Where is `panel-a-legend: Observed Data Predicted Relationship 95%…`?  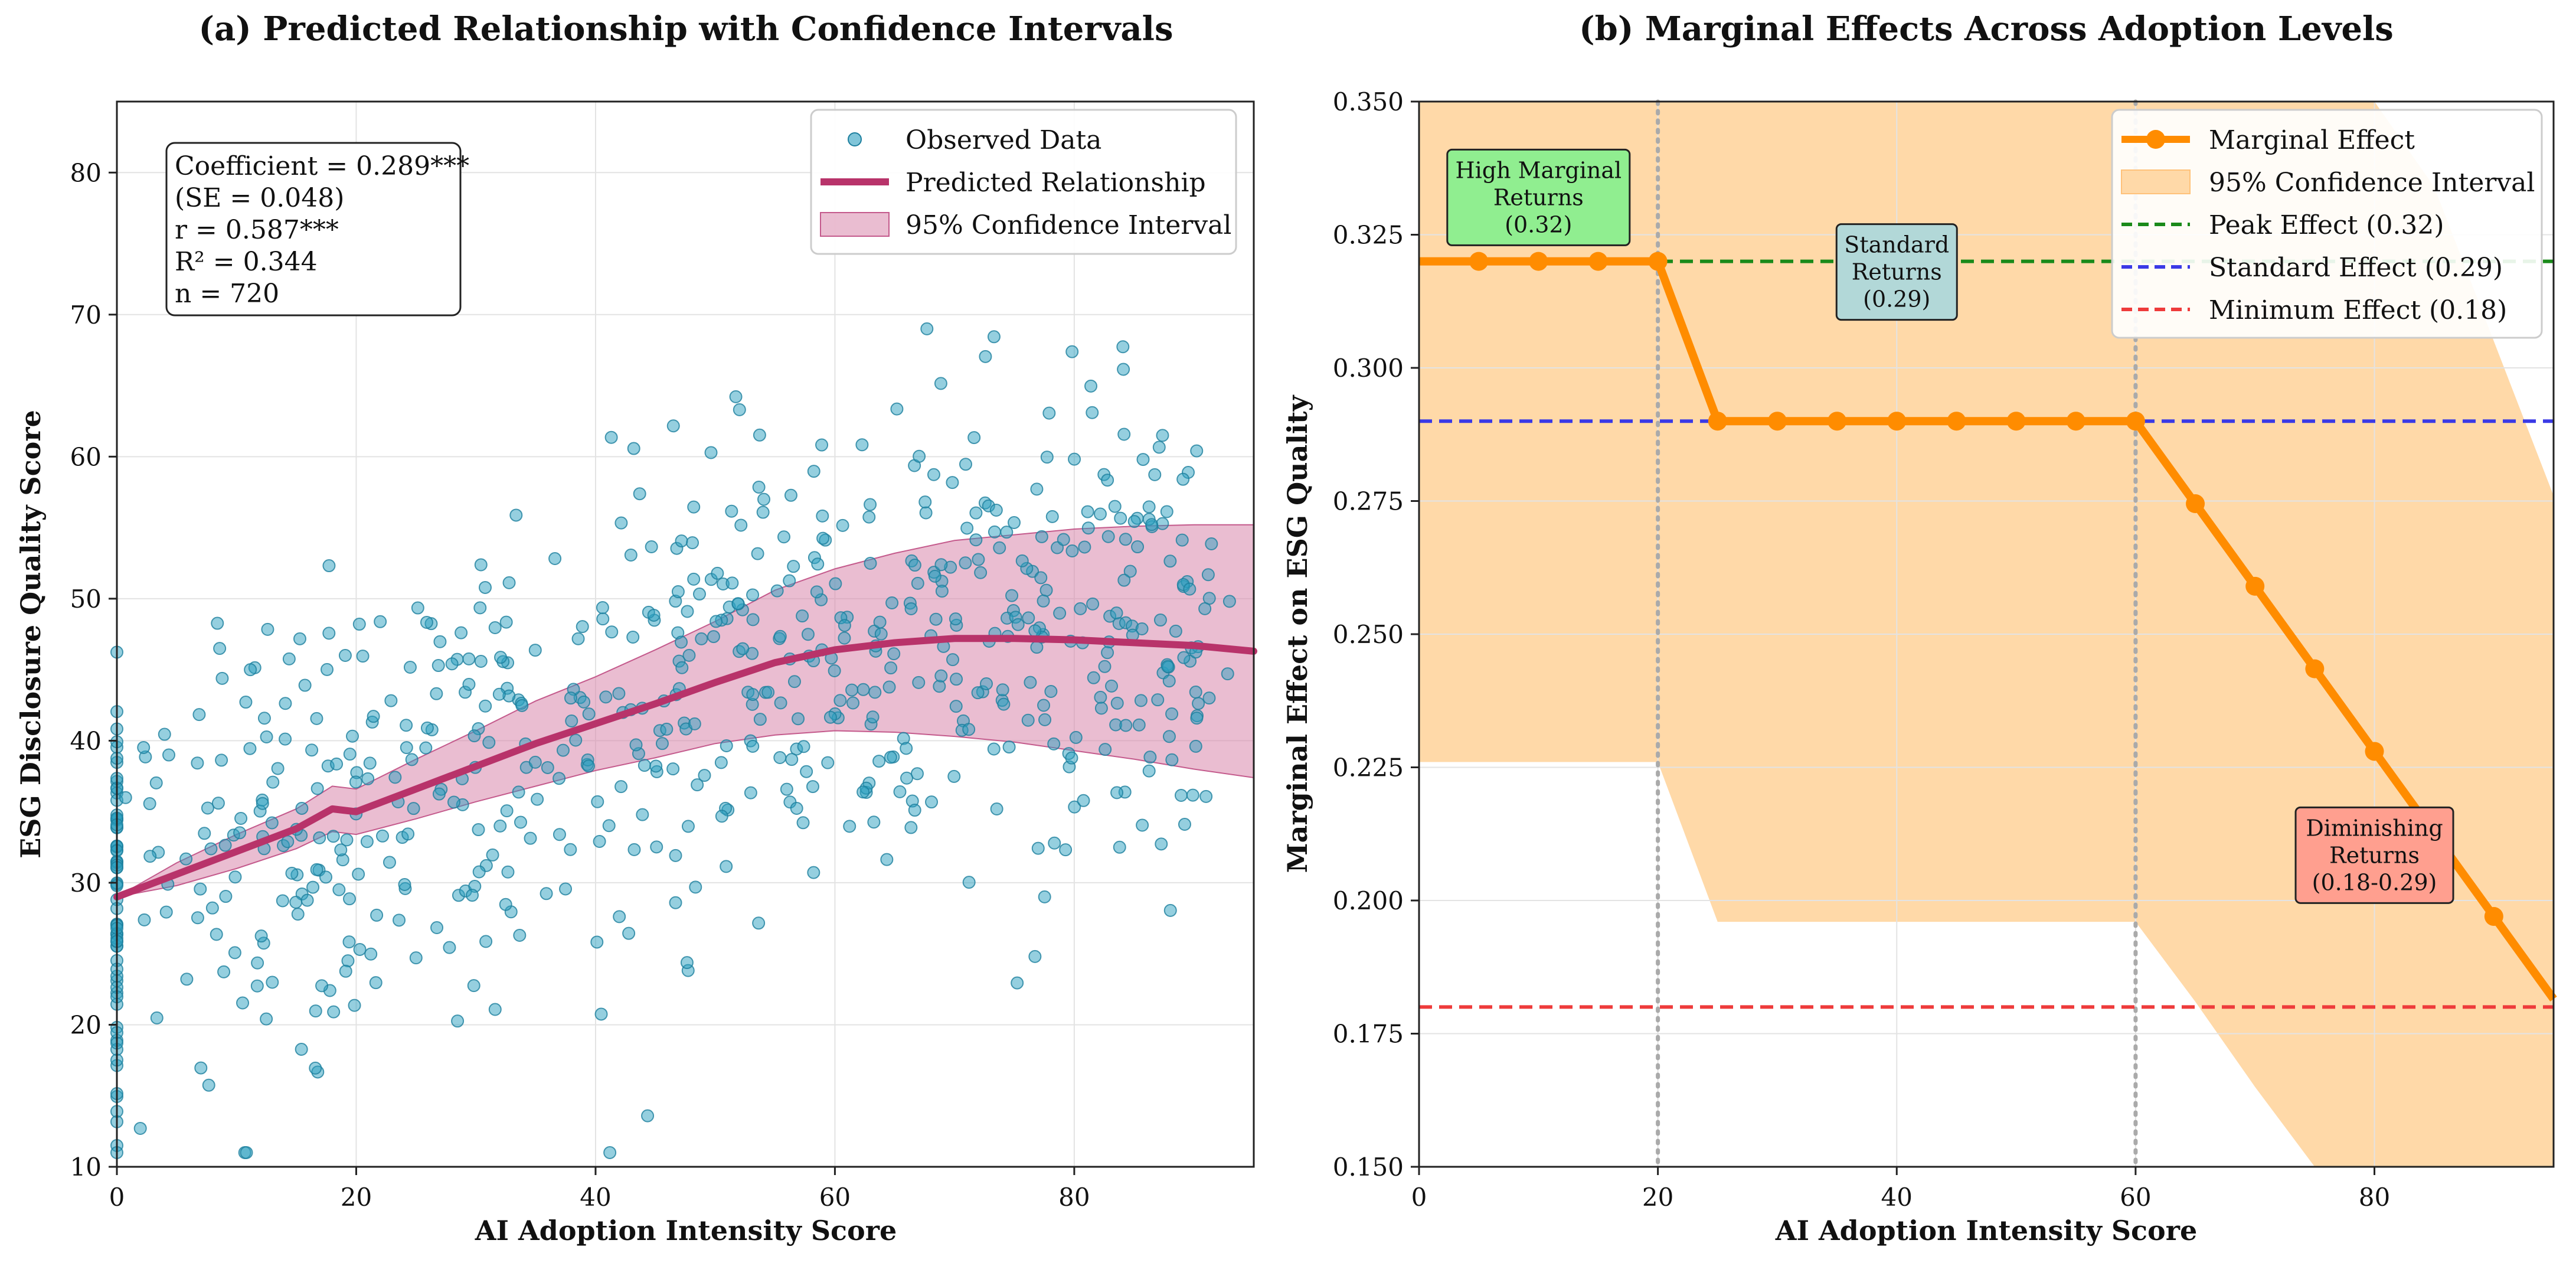 panel-a-legend: Observed Data Predicted Relationship 95%… is located at coordinates (1023, 182).